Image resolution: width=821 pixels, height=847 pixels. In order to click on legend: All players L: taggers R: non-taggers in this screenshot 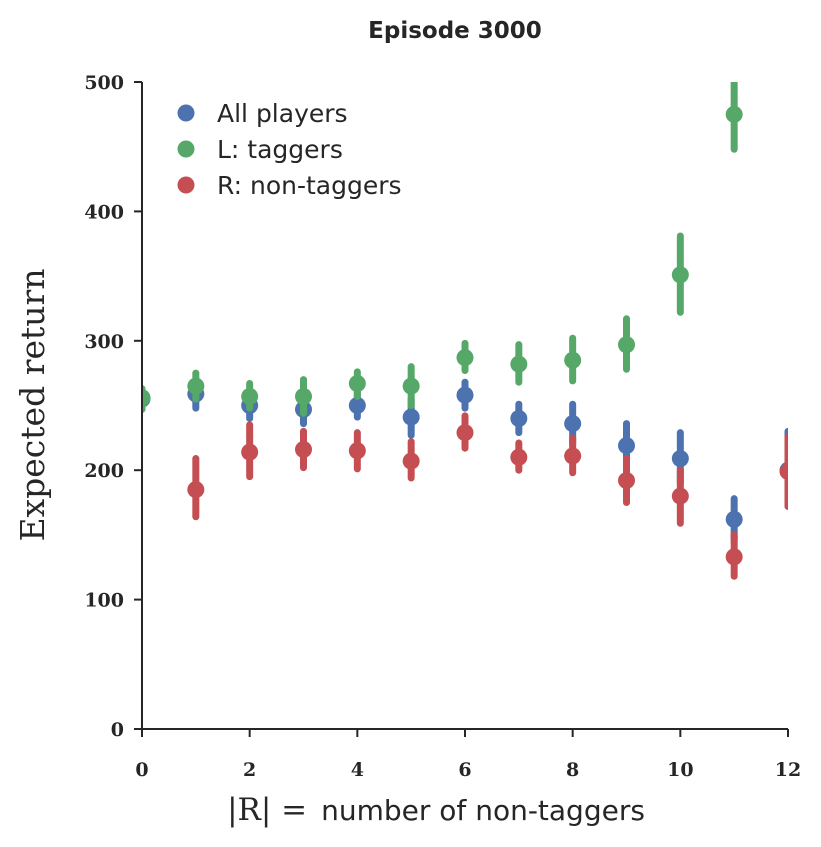, I will do `click(289, 149)`.